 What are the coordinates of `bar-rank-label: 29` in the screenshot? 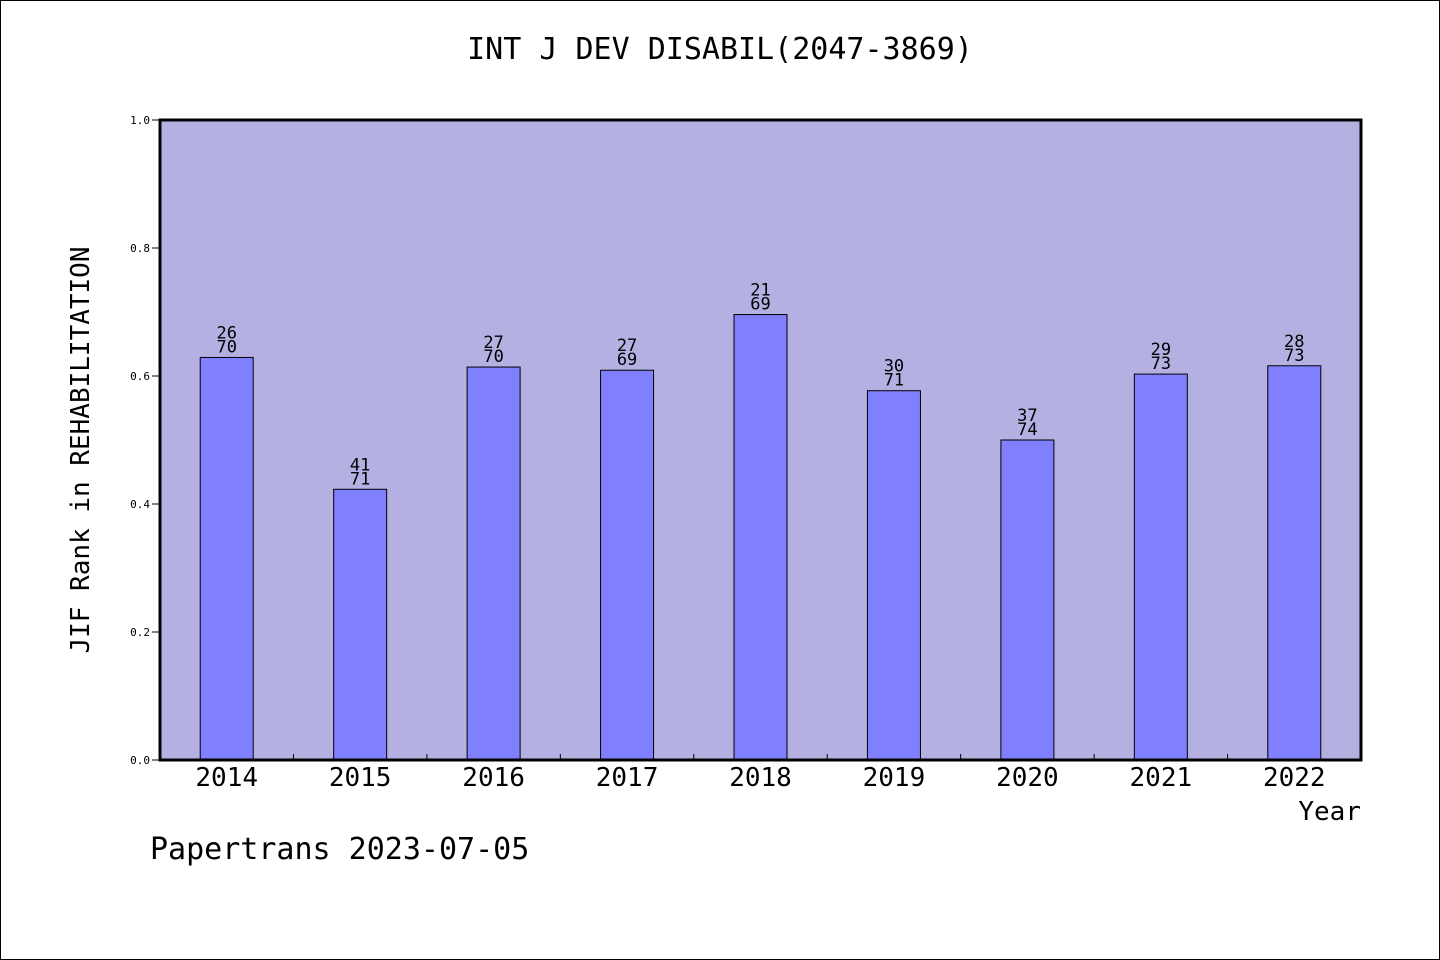 It's located at (1161, 350).